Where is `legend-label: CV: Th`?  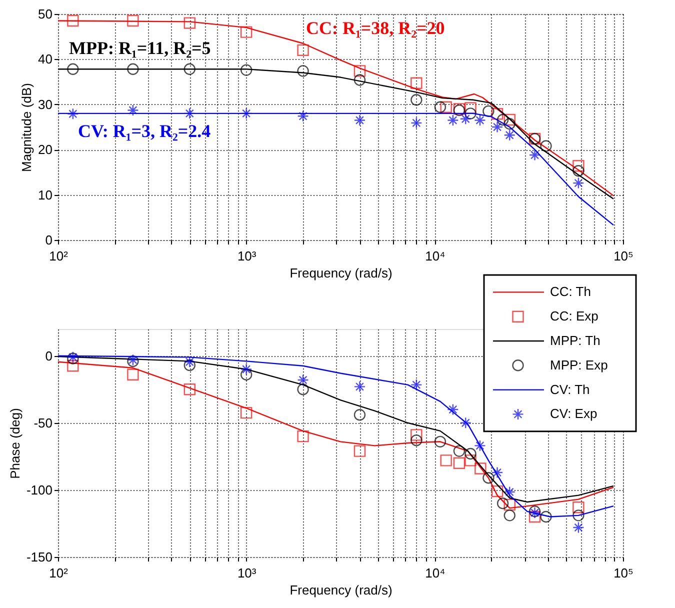 legend-label: CV: Th is located at coordinates (570, 389).